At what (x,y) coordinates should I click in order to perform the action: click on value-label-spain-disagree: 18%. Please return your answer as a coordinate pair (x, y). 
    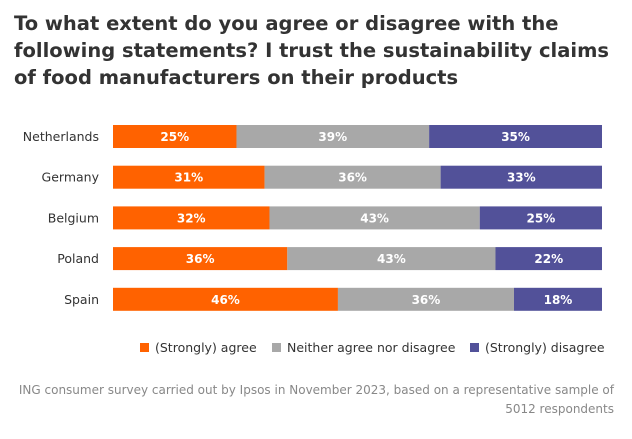
    Looking at the image, I should click on (558, 300).